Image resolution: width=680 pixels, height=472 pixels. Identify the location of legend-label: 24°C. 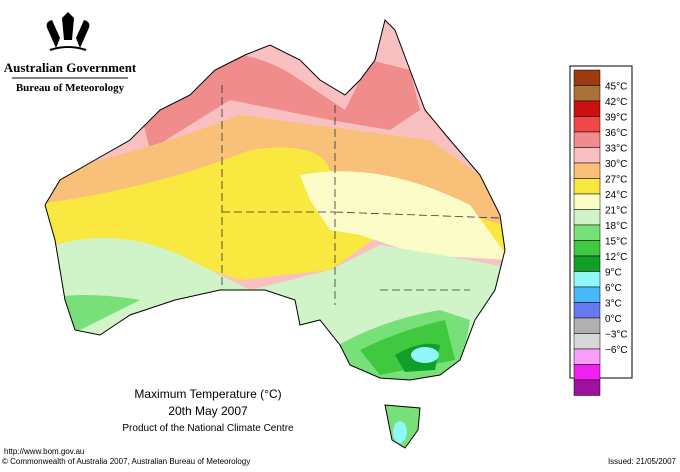
(616, 195).